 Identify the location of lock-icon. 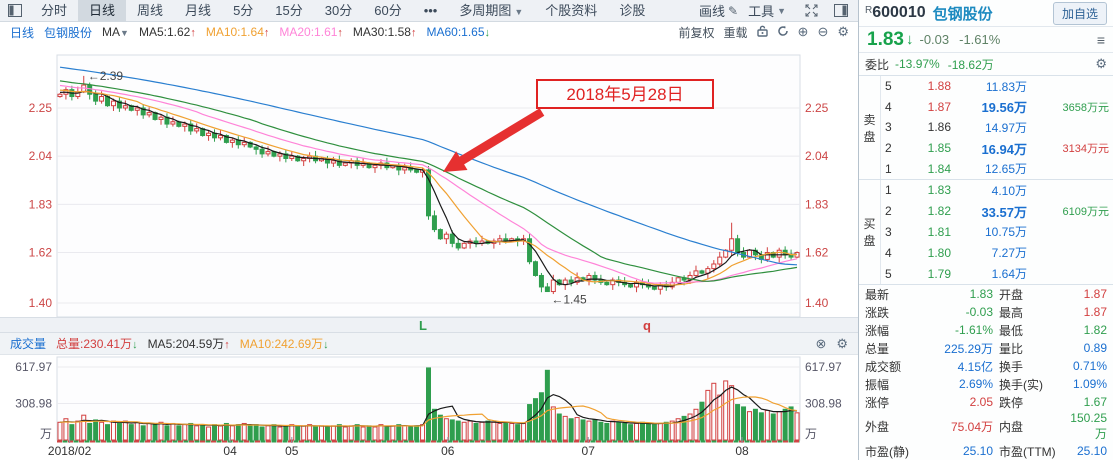
(762, 32).